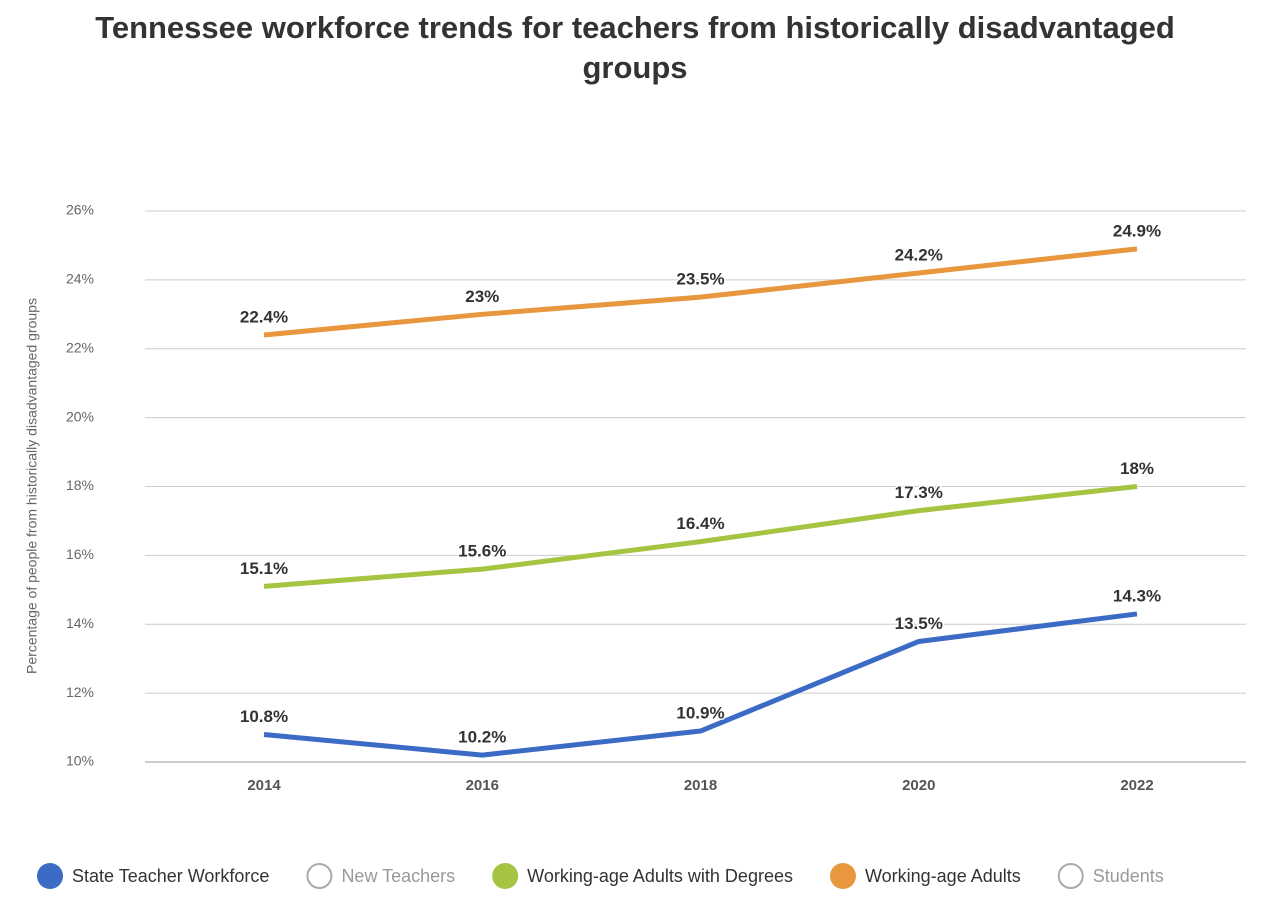 This screenshot has width=1263, height=903. Describe the element at coordinates (700, 712) in the screenshot. I see `data-label: 10.9%` at that location.